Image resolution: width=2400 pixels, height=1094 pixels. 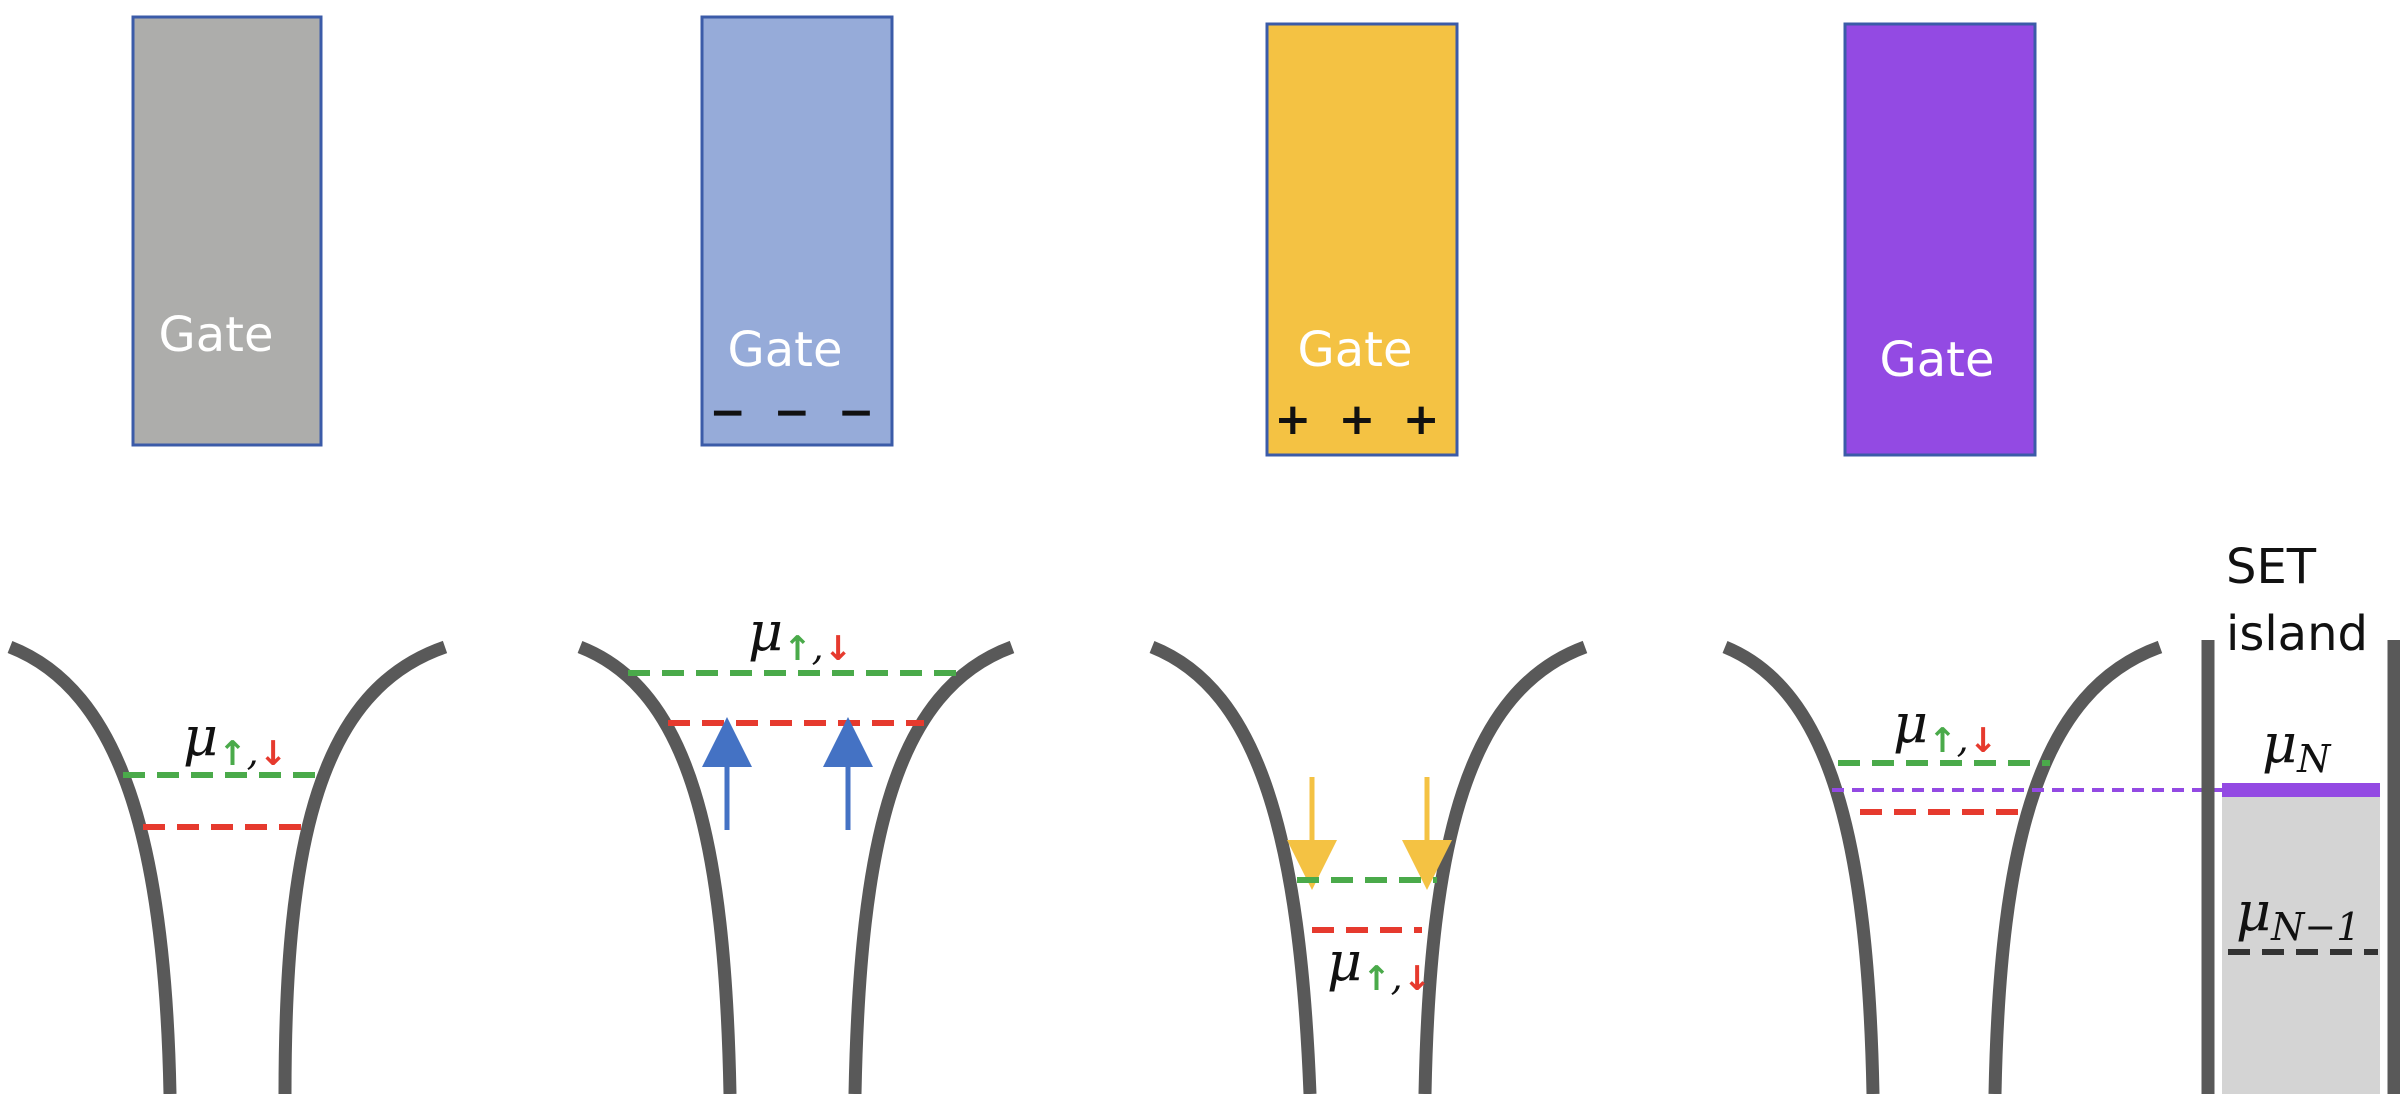 What do you see at coordinates (1359, 419) in the screenshot?
I see `gate-charge-positive: + + +` at bounding box center [1359, 419].